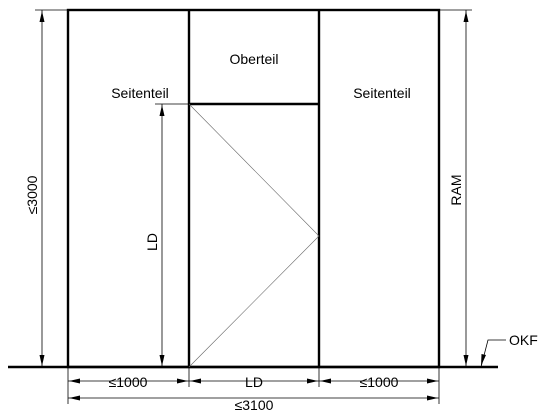 Image resolution: width=546 pixels, height=414 pixels. What do you see at coordinates (382, 93) in the screenshot?
I see `right-panel-label: Seitenteil` at bounding box center [382, 93].